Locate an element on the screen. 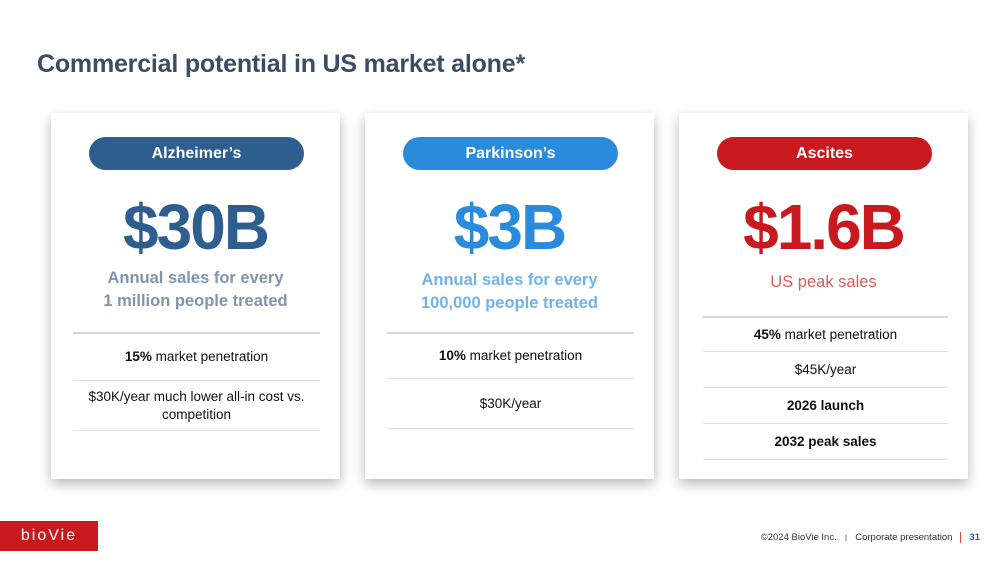 Image resolution: width=1008 pixels, height=567 pixels. value-description-line: 1 million people treated is located at coordinates (195, 301).